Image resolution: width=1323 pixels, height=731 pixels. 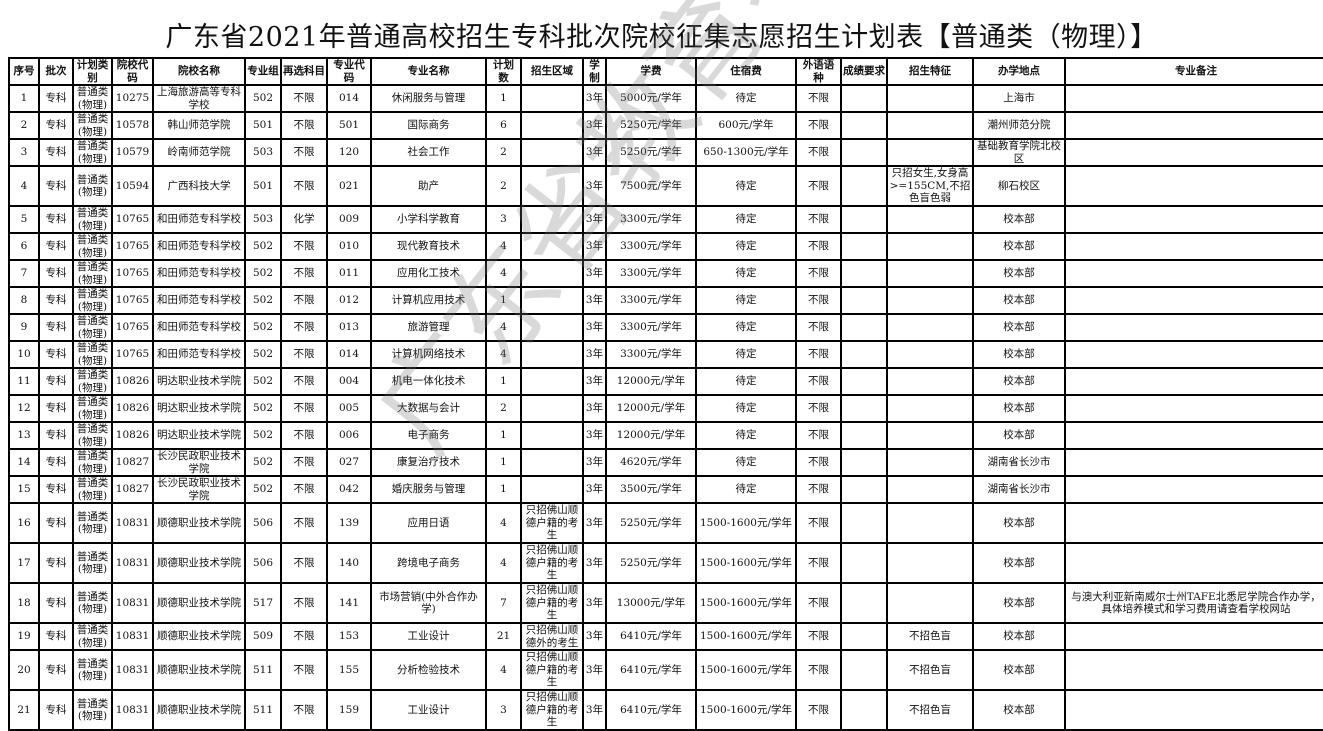 I want to click on table-cell: 8, so click(x=24, y=300).